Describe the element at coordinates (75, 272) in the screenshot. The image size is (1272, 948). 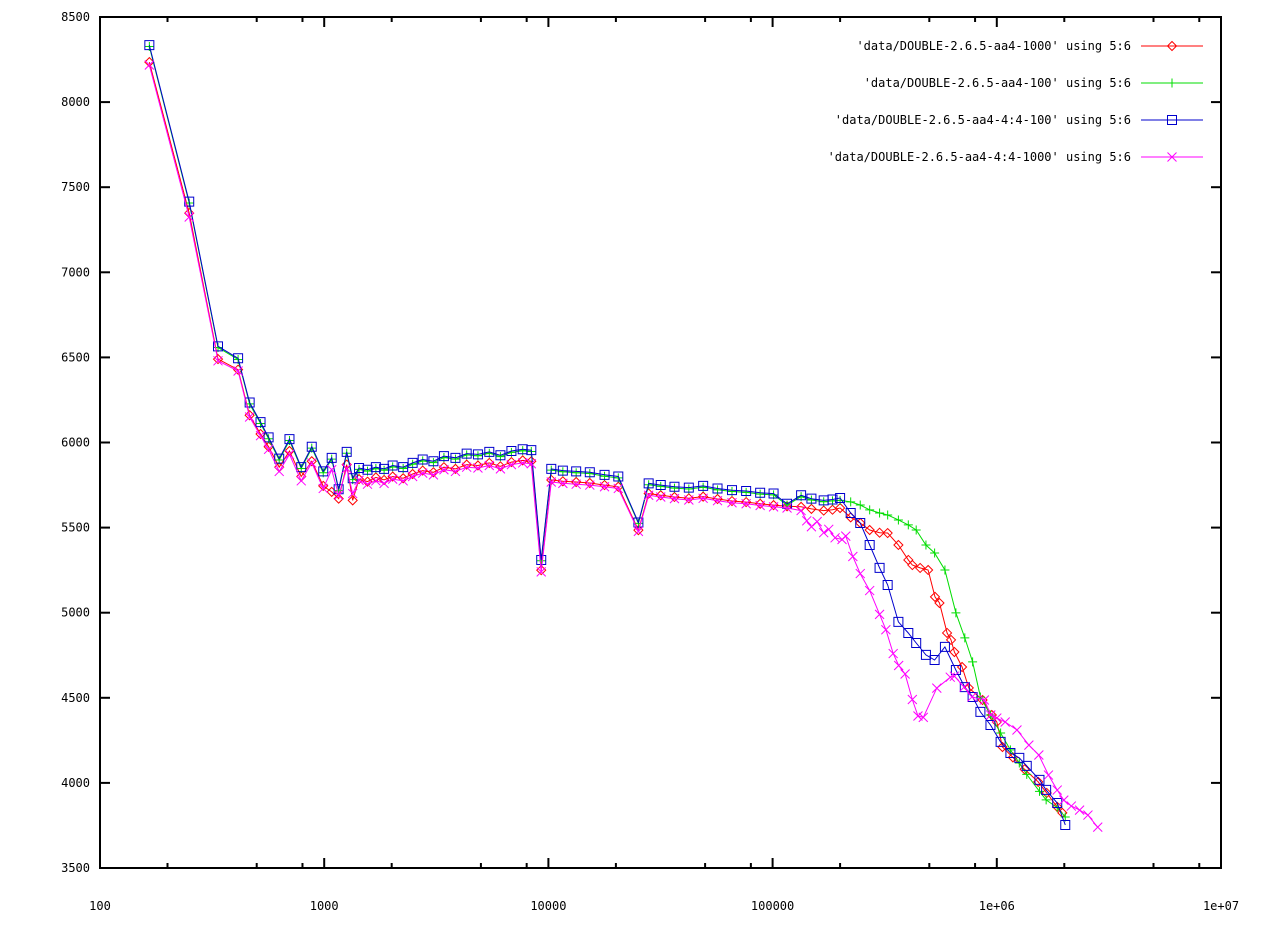
I see `y-tick-label: 7000` at that location.